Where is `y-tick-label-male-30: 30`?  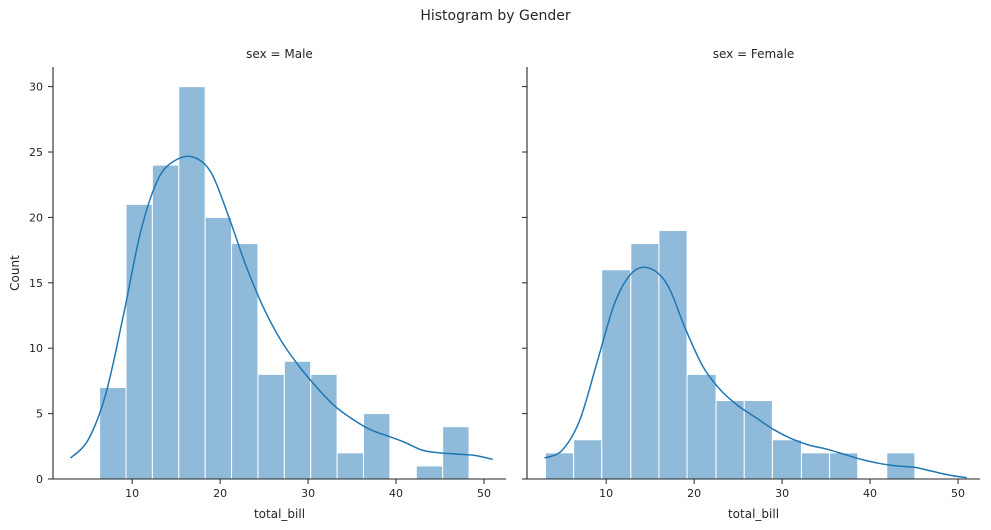 y-tick-label-male-30: 30 is located at coordinates (36, 87).